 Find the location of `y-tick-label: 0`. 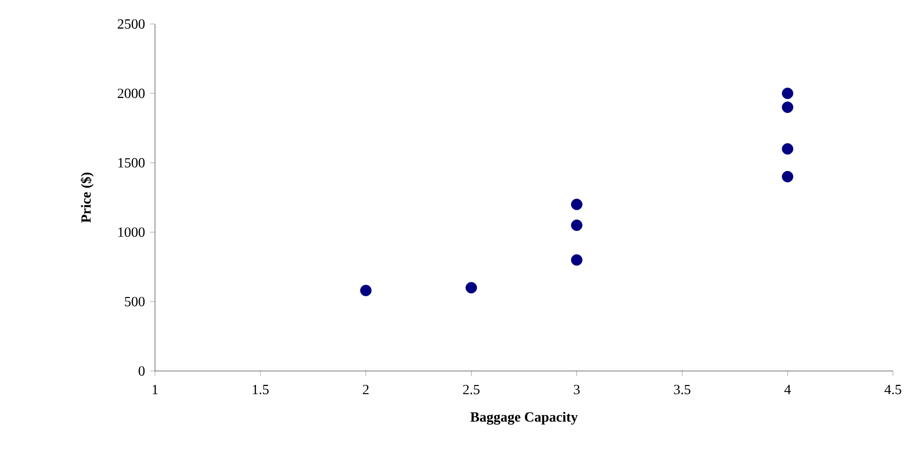

y-tick-label: 0 is located at coordinates (141, 371).